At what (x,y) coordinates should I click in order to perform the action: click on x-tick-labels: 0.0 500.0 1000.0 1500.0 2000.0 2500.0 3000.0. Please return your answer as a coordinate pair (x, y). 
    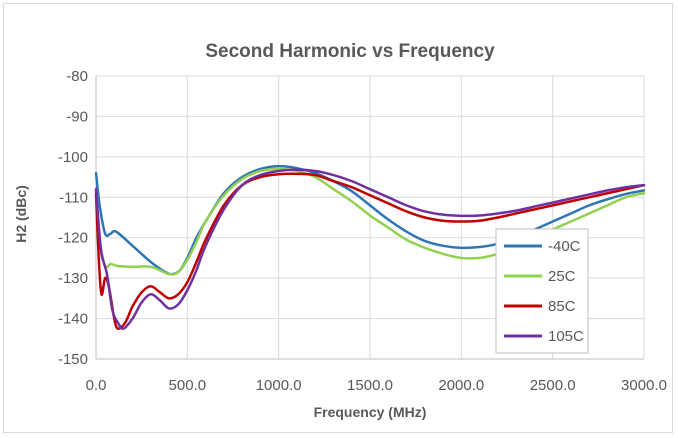
    Looking at the image, I should click on (376, 385).